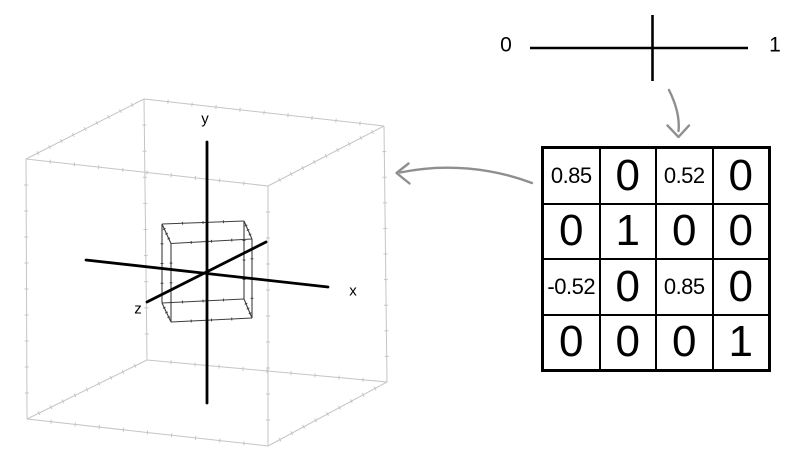 The image size is (800, 460). I want to click on z-axis-label: z, so click(138, 309).